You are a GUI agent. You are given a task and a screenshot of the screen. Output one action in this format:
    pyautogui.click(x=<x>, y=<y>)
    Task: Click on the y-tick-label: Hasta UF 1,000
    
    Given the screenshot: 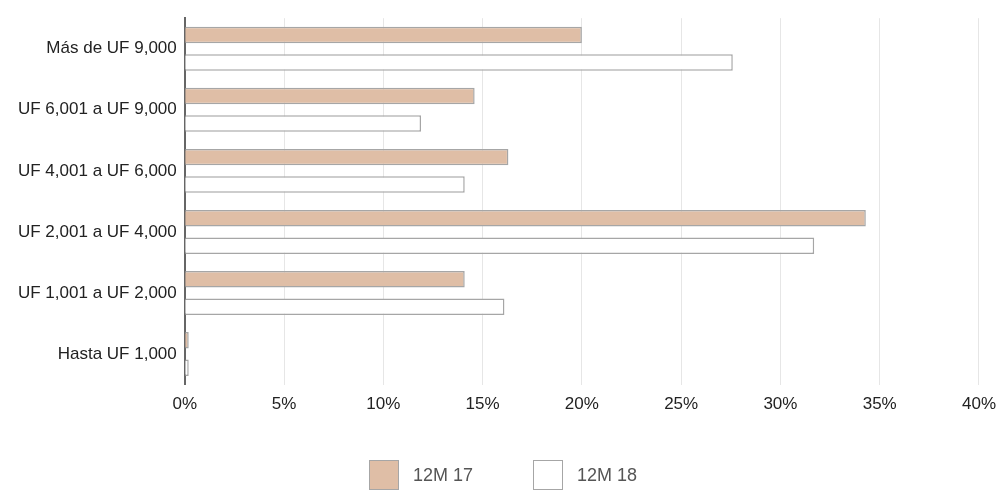 What is the action you would take?
    pyautogui.click(x=117, y=353)
    